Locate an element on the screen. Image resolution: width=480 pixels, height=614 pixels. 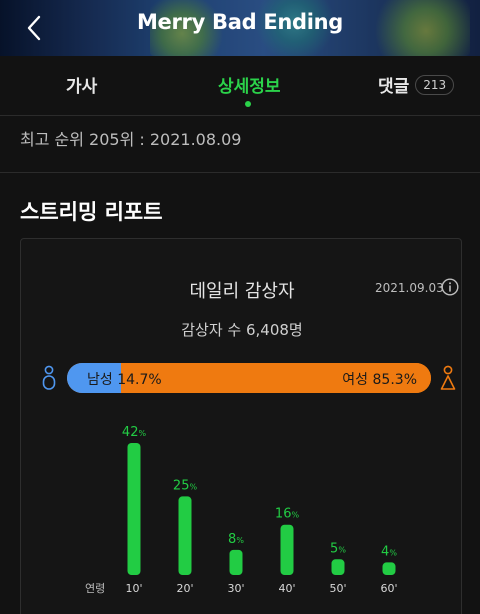
section-title: 스트리밍 리포트 is located at coordinates (91, 212).